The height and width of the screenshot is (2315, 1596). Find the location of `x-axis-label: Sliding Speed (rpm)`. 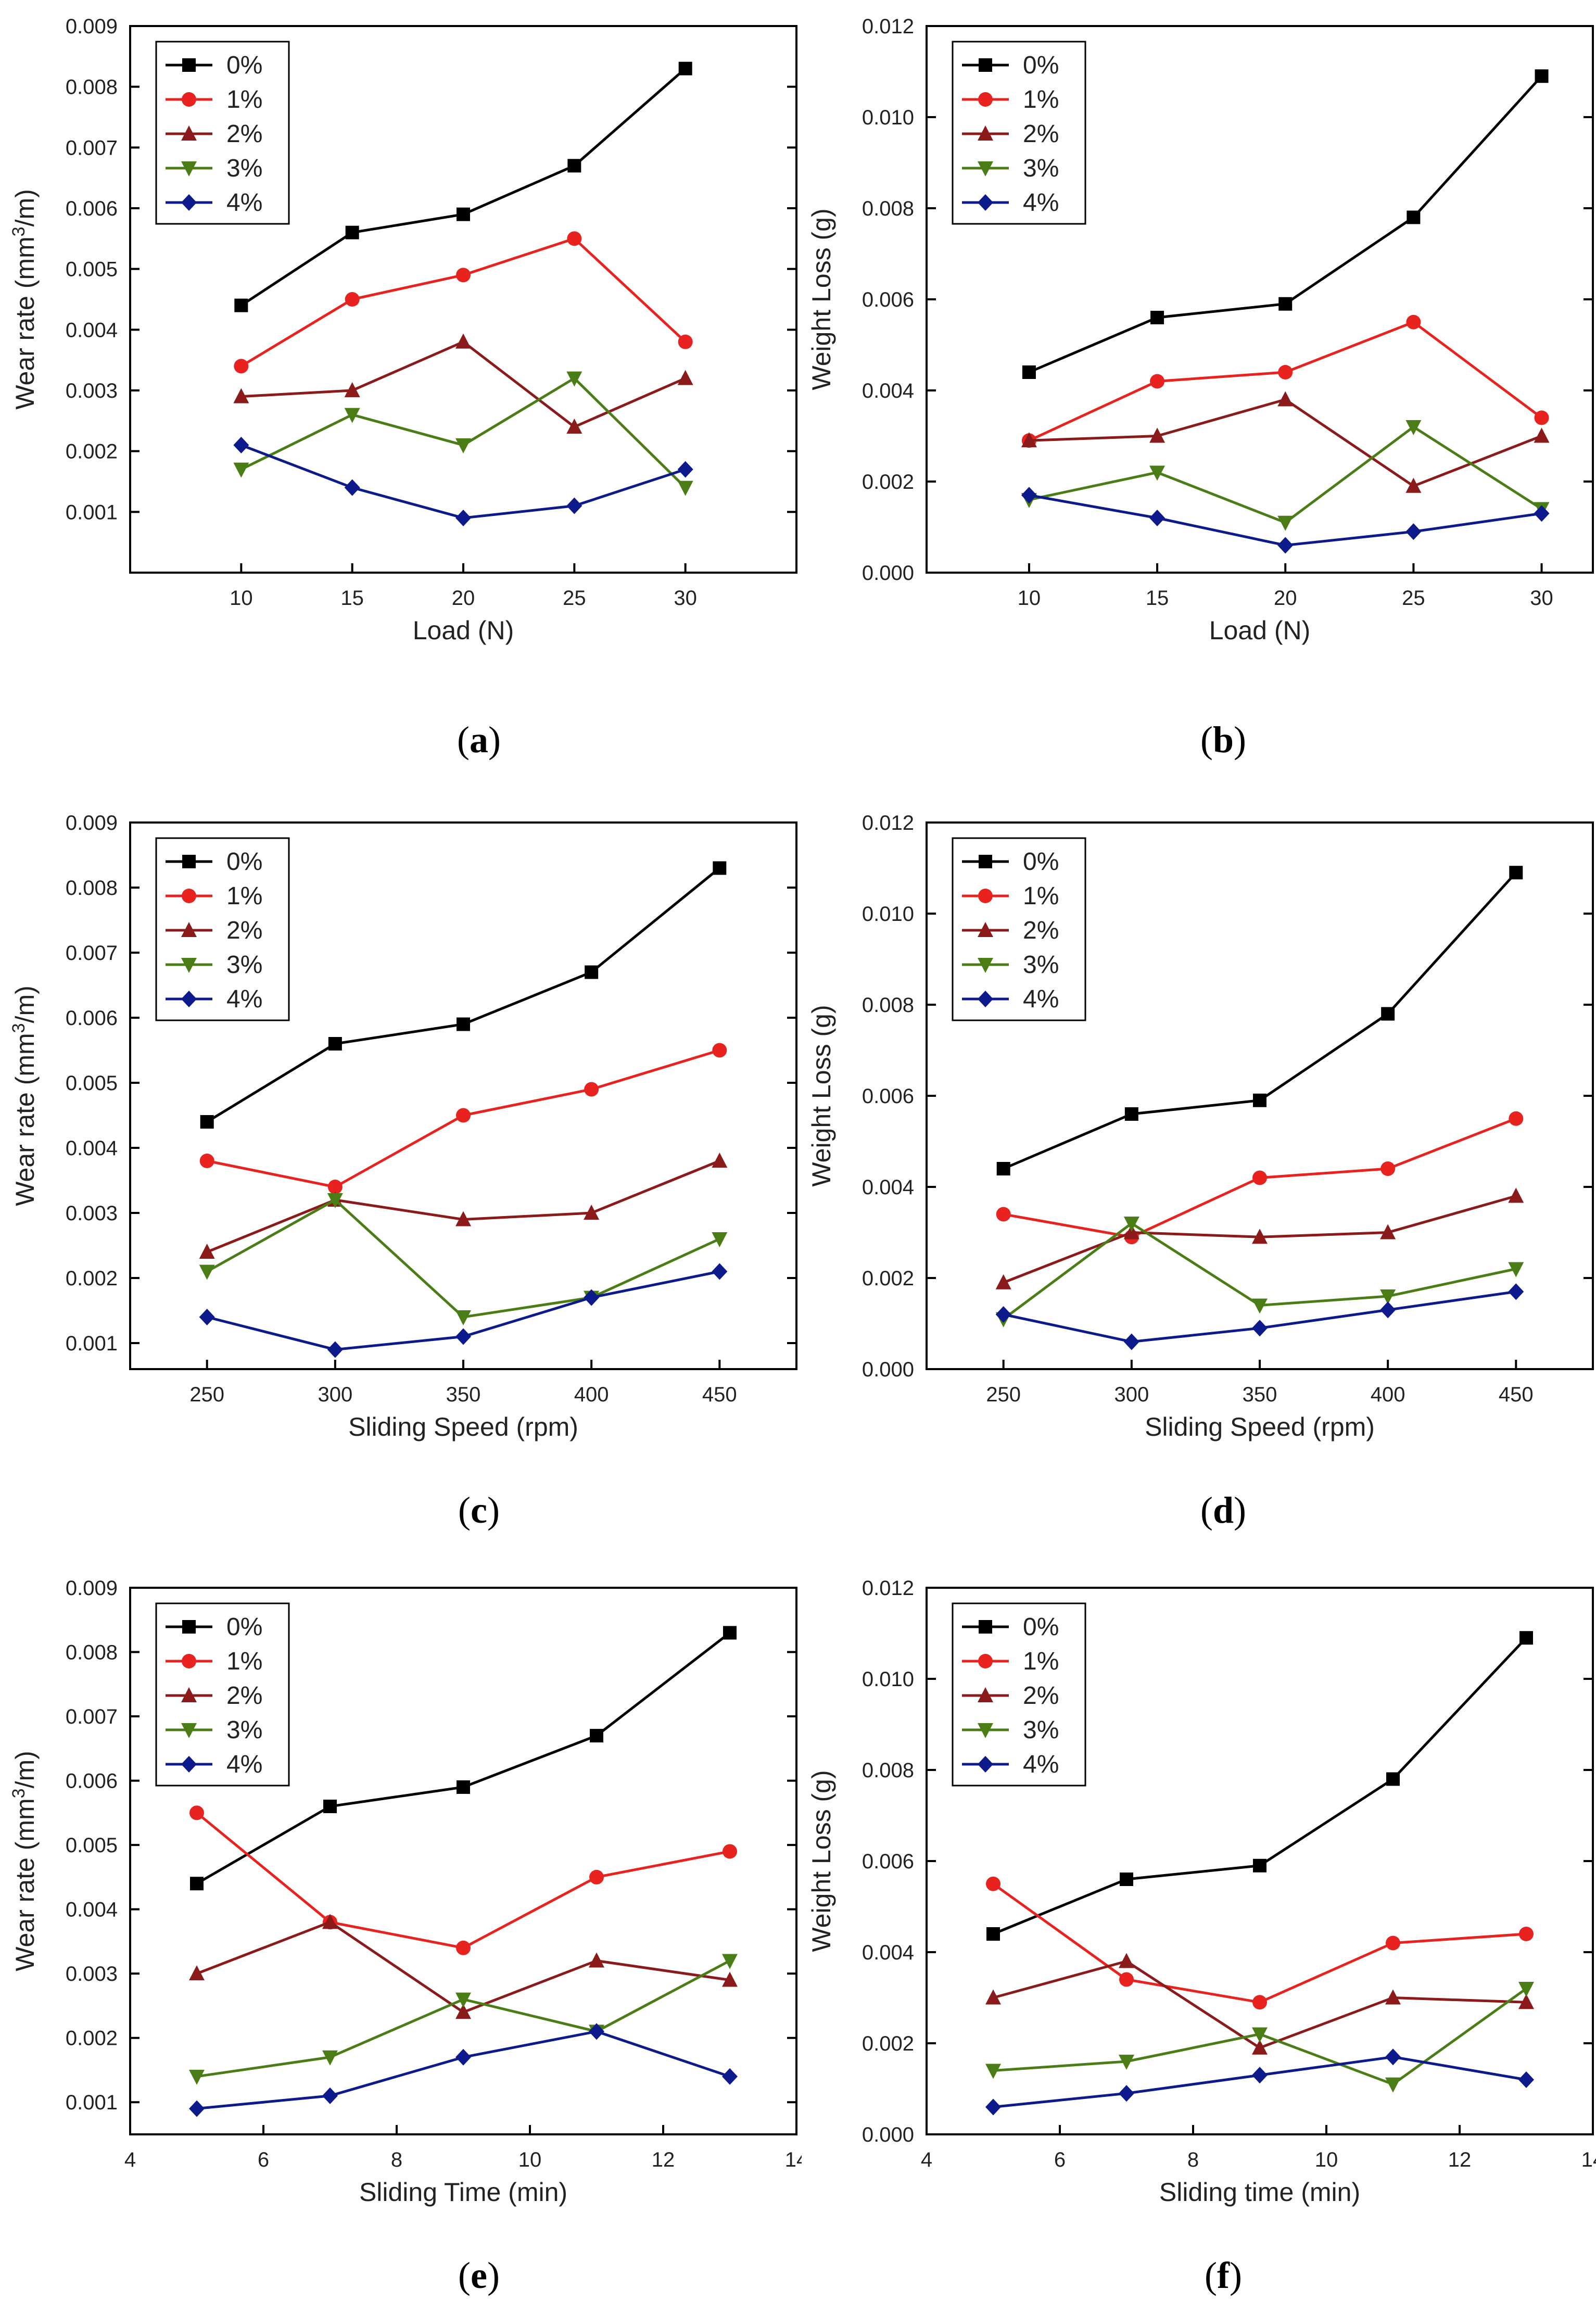

x-axis-label: Sliding Speed (rpm) is located at coordinates (1260, 1427).